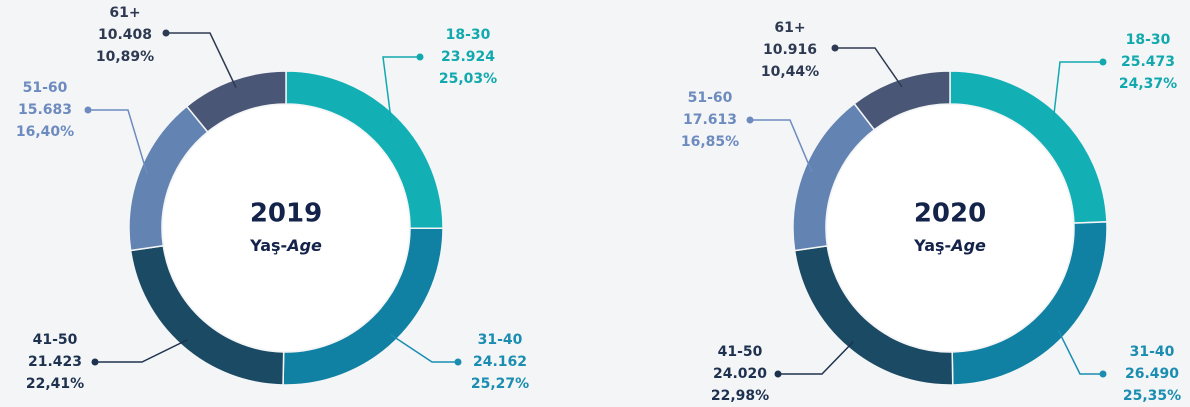 The height and width of the screenshot is (407, 1190). What do you see at coordinates (286, 214) in the screenshot?
I see `center-title: 2019` at bounding box center [286, 214].